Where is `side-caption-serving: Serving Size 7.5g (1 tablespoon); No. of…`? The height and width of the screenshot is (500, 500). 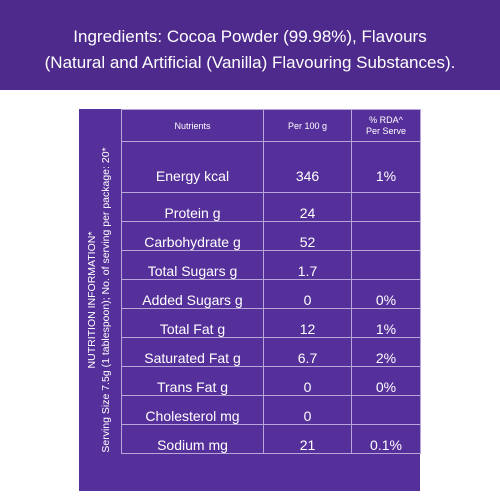 side-caption-serving: Serving Size 7.5g (1 tablespoon); No. of… is located at coordinates (106, 300).